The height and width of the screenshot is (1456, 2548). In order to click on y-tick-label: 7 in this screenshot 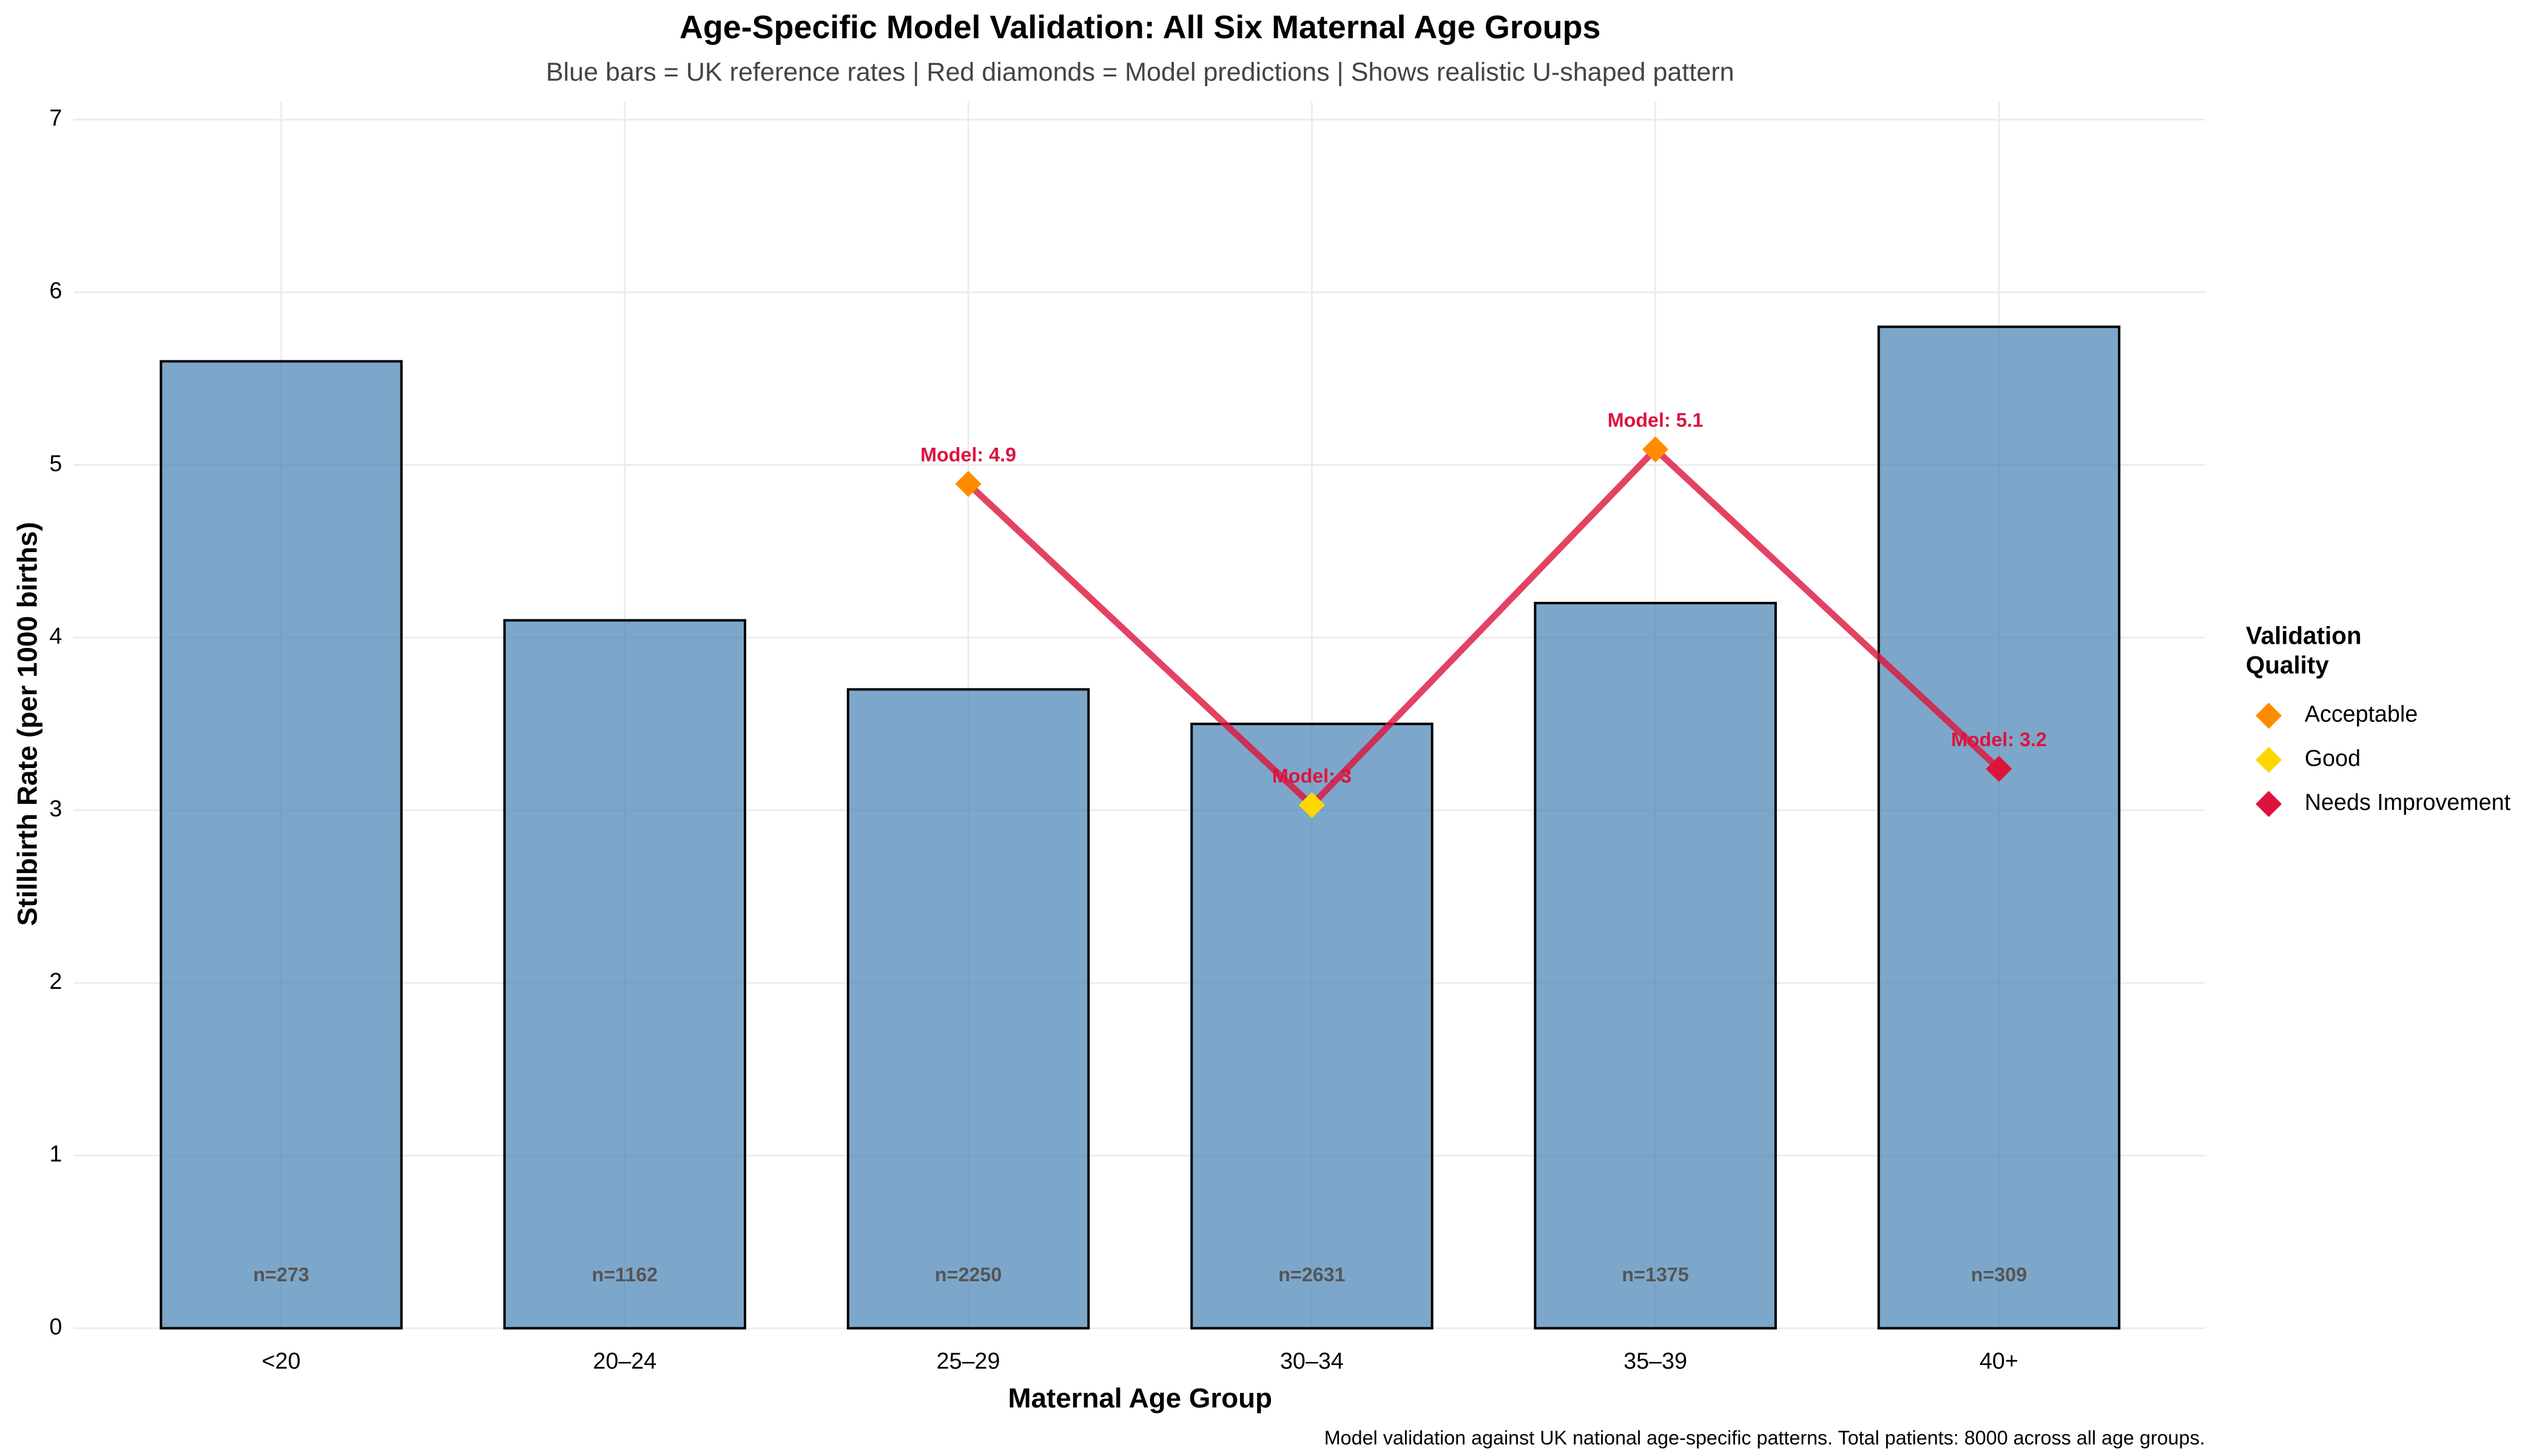, I will do `click(55, 117)`.